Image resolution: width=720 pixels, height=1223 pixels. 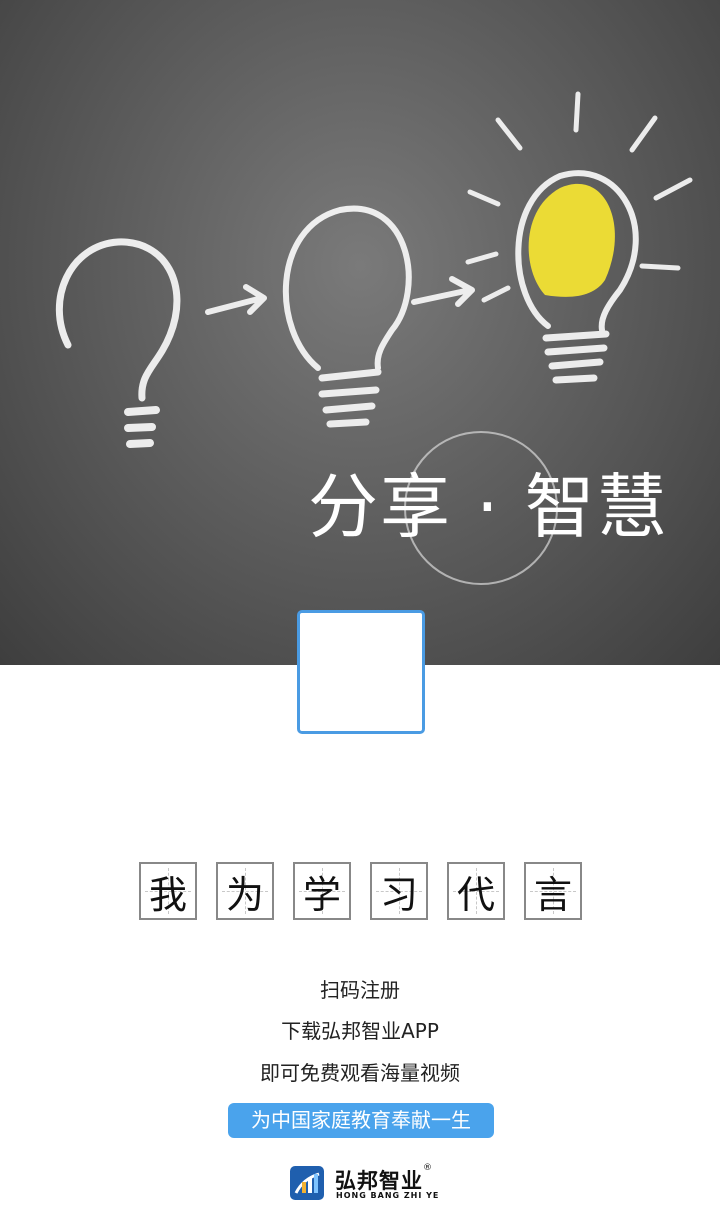 I want to click on info-line-register: 扫码注册, so click(x=360, y=990).